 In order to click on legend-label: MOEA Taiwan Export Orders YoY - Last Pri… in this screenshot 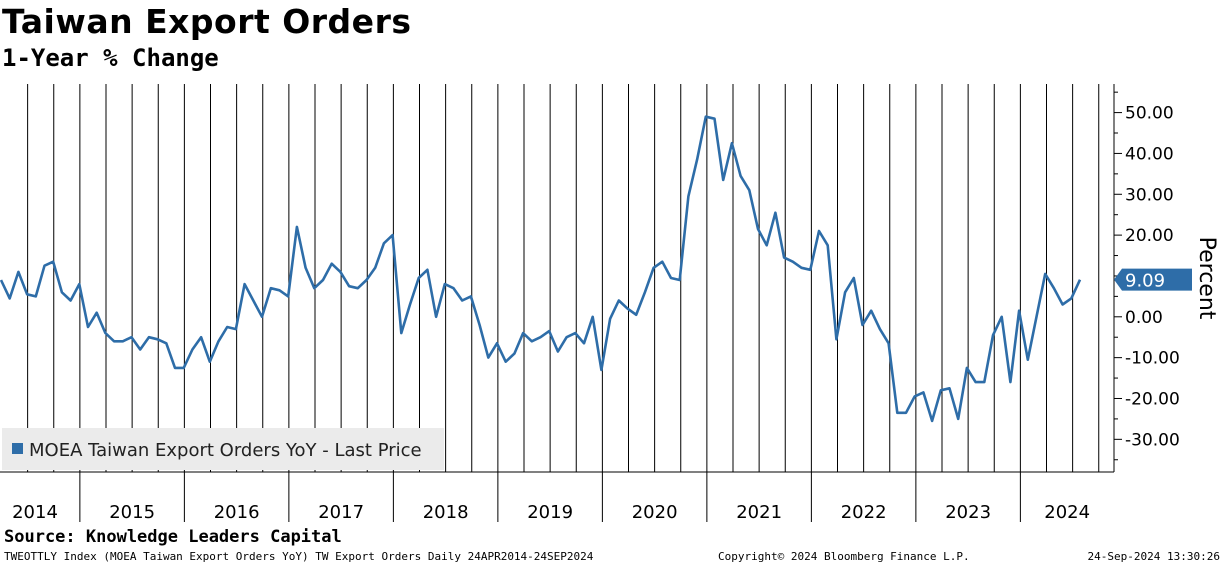, I will do `click(225, 450)`.